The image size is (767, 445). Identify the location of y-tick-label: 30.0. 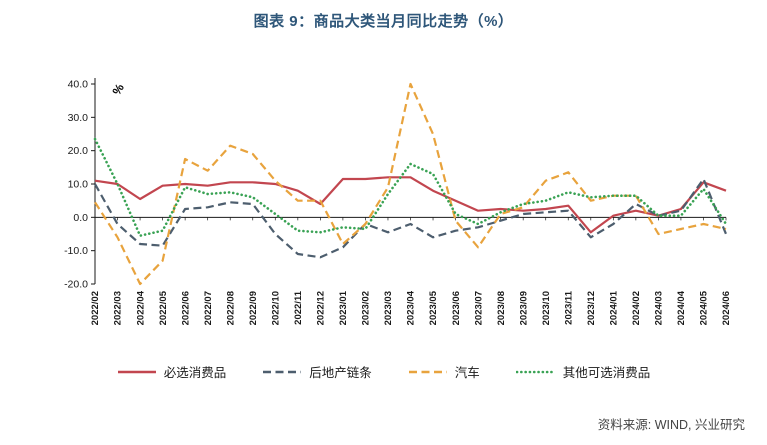
(78, 118).